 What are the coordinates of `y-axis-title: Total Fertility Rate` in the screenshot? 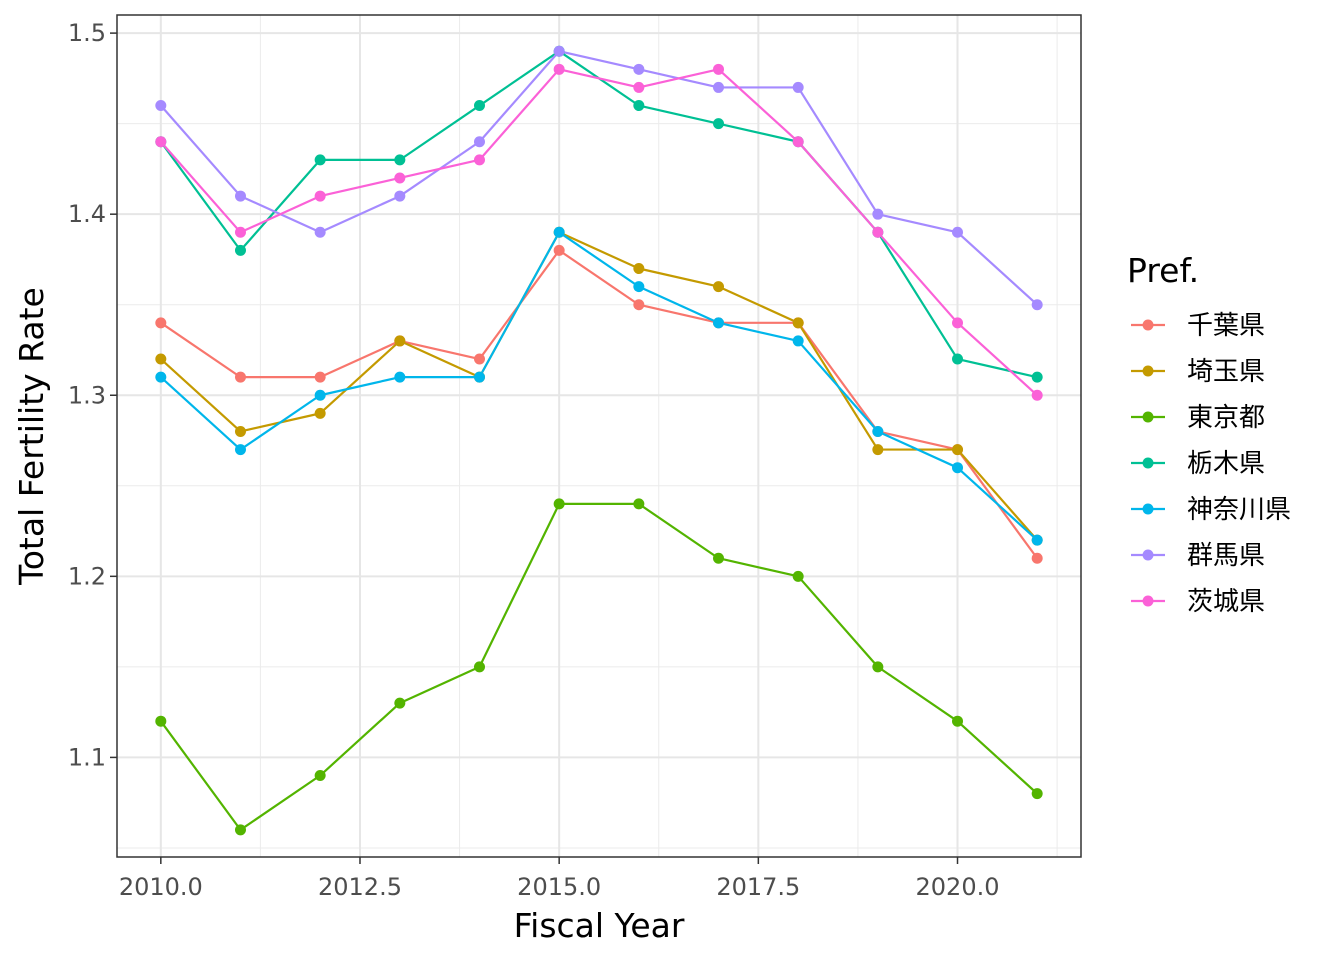 It's located at (31, 436).